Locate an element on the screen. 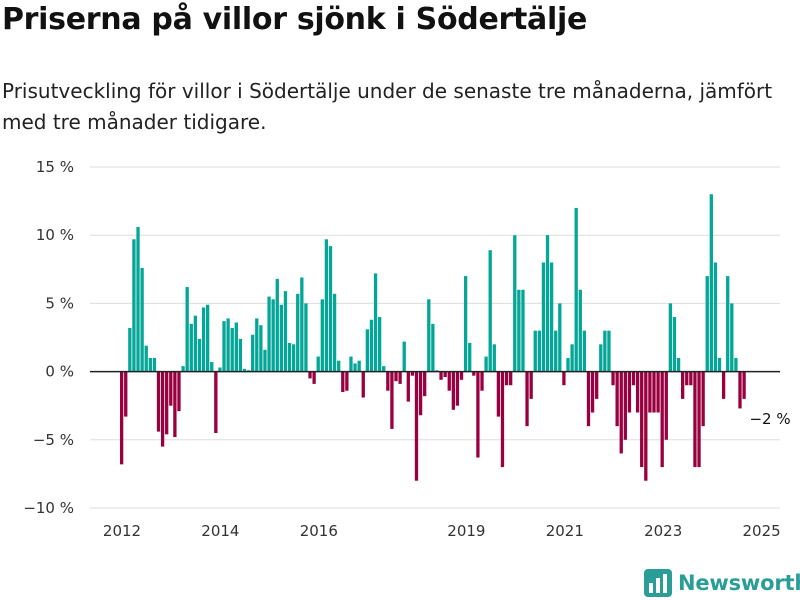 This screenshot has width=800, height=600. x-tick-label: 2025 is located at coordinates (762, 531).